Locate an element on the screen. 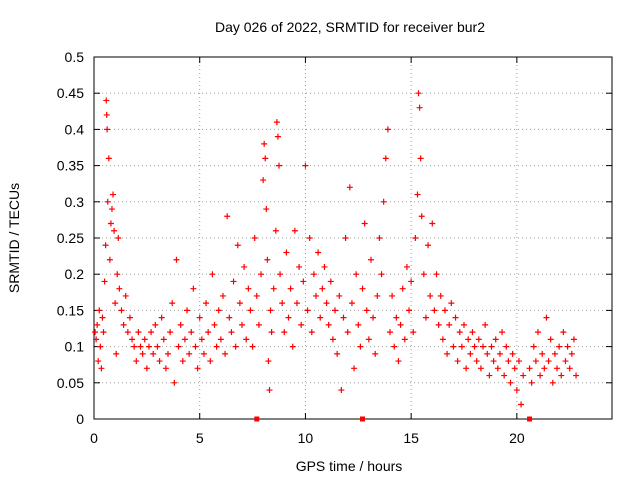  x-tick-label: 0 is located at coordinates (94, 438).